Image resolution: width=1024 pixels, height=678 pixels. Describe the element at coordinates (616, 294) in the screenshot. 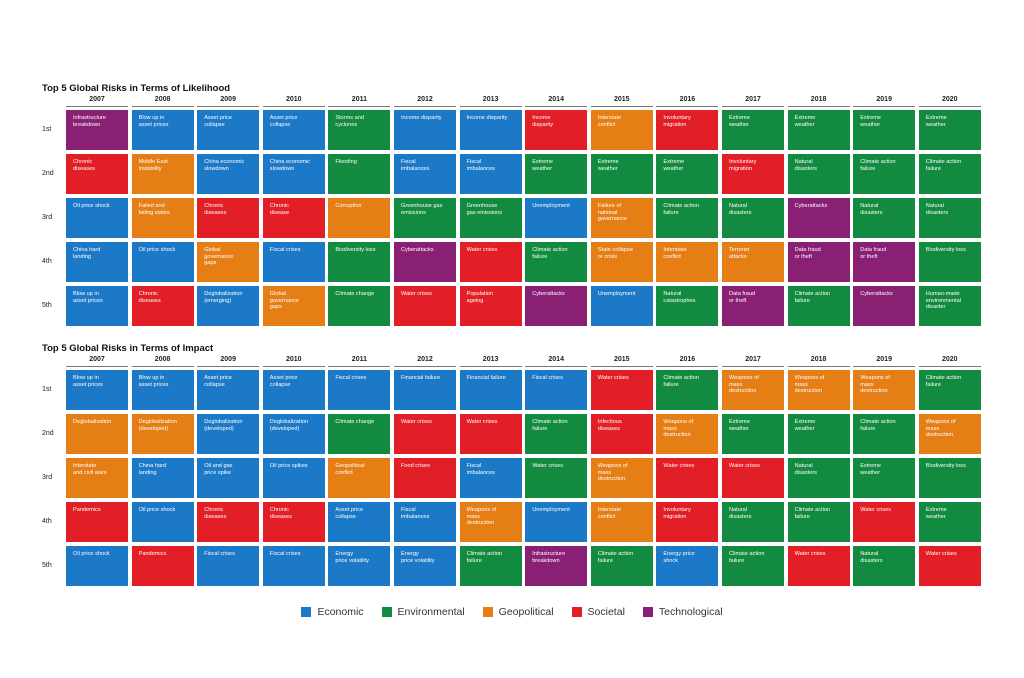

I see `risk-label: Unemployment` at that location.